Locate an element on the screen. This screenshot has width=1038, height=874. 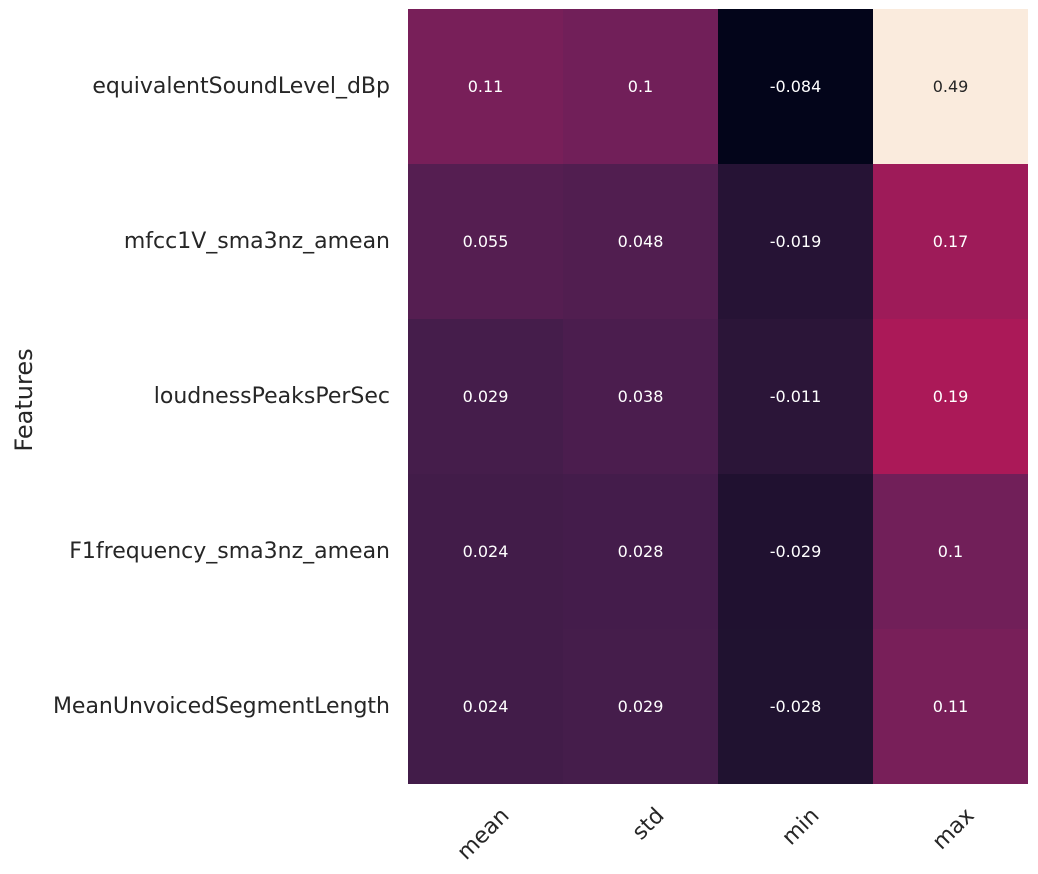
cell-value-label: 0.048 is located at coordinates (641, 241).